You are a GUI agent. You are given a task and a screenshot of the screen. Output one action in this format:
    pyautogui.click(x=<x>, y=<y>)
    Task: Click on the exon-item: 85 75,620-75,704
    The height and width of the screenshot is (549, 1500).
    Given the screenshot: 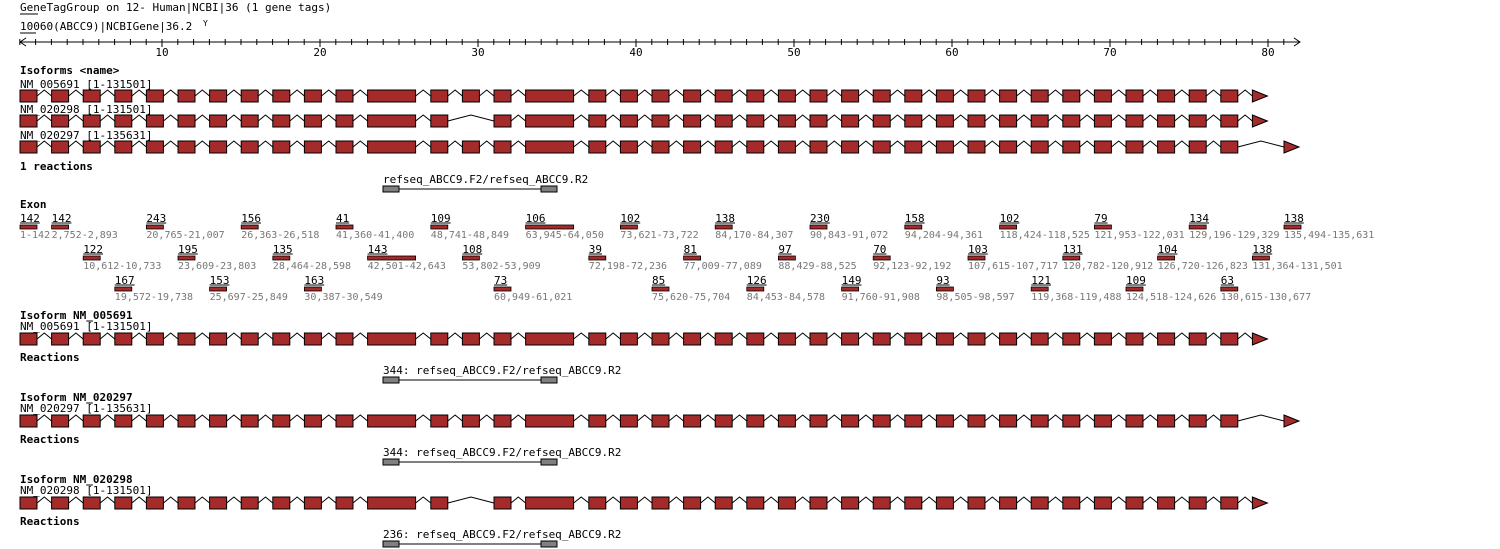 What is the action you would take?
    pyautogui.click(x=690, y=288)
    